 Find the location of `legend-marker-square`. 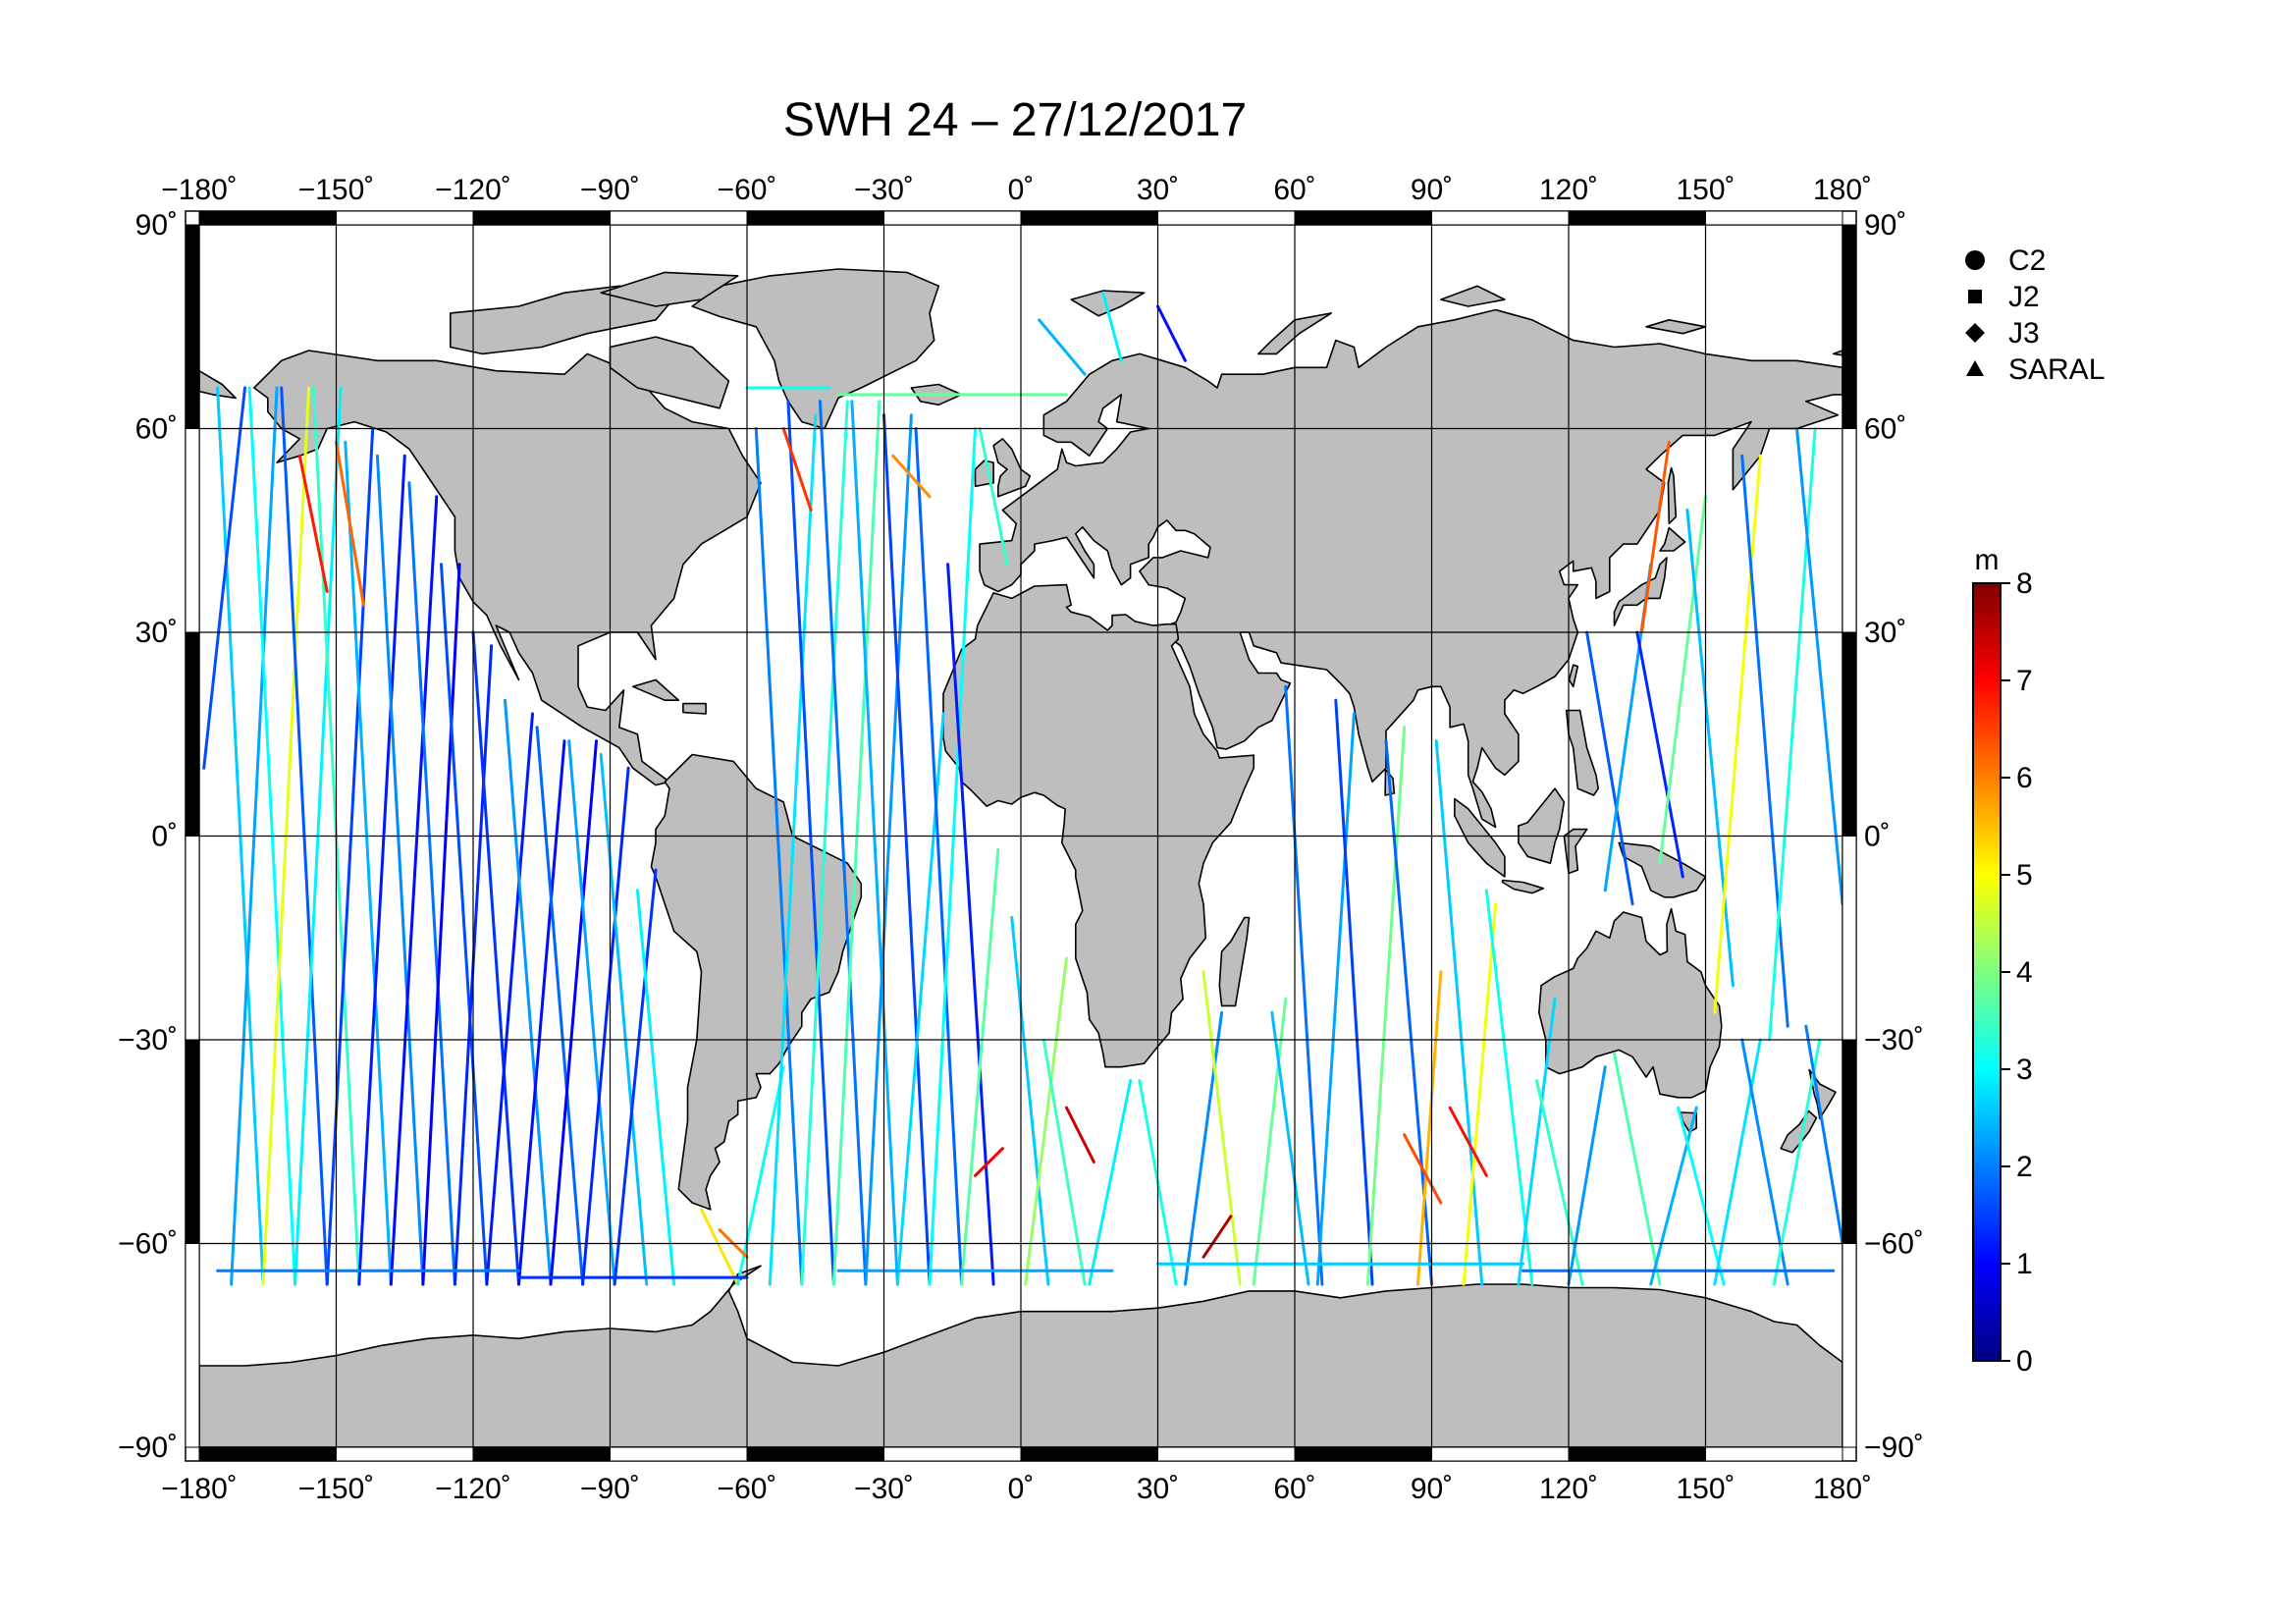

legend-marker-square is located at coordinates (1975, 296).